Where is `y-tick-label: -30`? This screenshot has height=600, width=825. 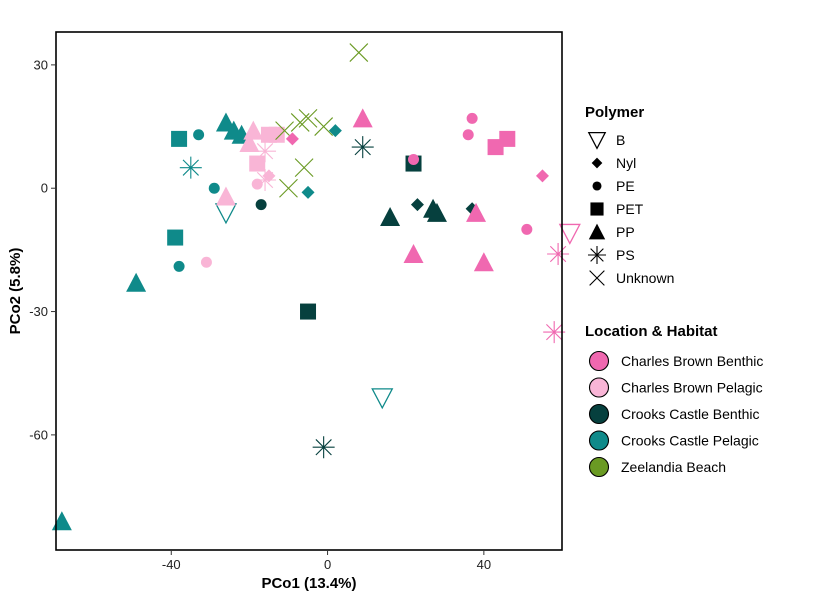 y-tick-label: -30 is located at coordinates (38, 311).